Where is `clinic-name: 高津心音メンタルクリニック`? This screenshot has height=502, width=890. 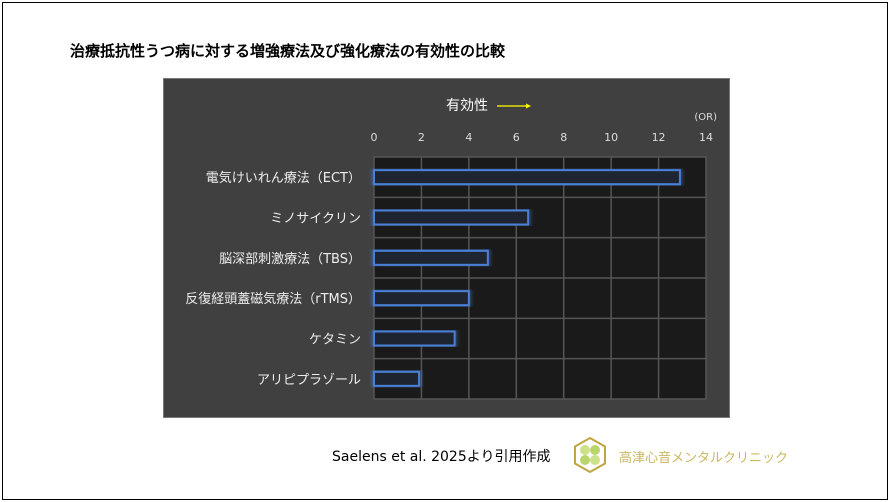
clinic-name: 高津心音メンタルクリニック is located at coordinates (704, 458).